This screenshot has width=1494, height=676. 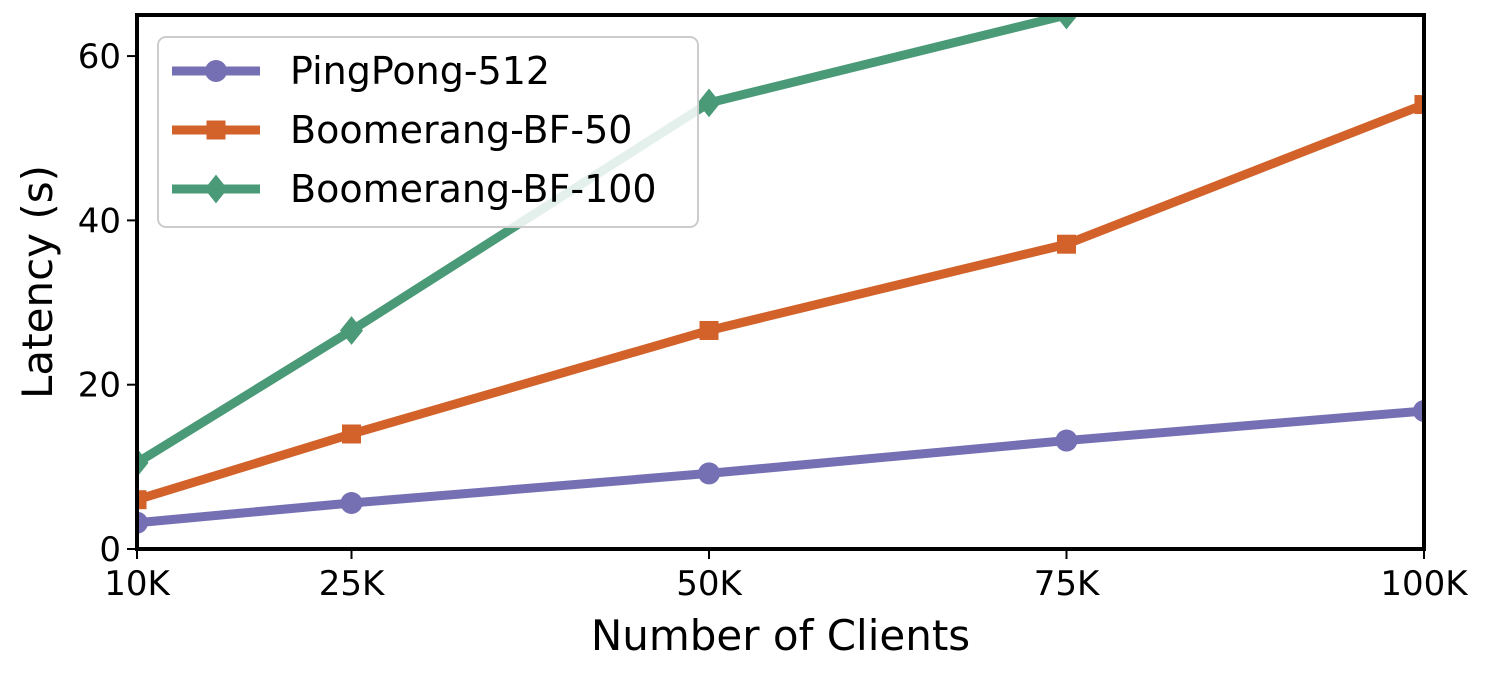 I want to click on x-tick-label: 100K, so click(x=1424, y=584).